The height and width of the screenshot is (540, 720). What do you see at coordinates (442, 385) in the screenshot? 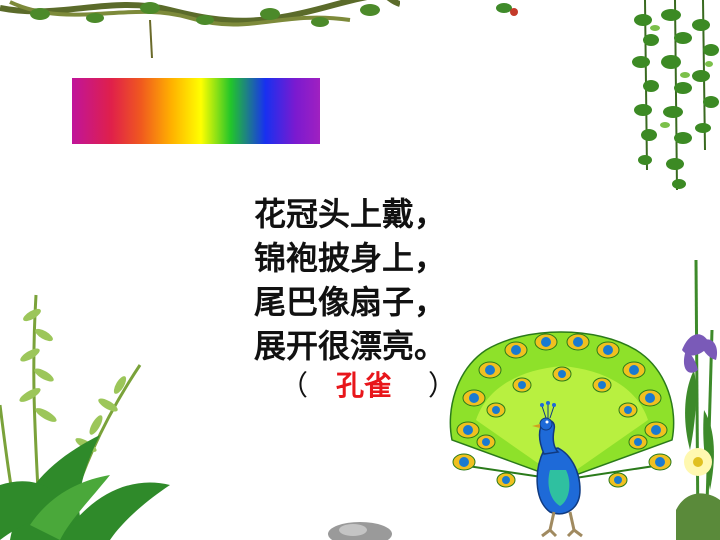
I see `paren-right: ）` at bounding box center [442, 385].